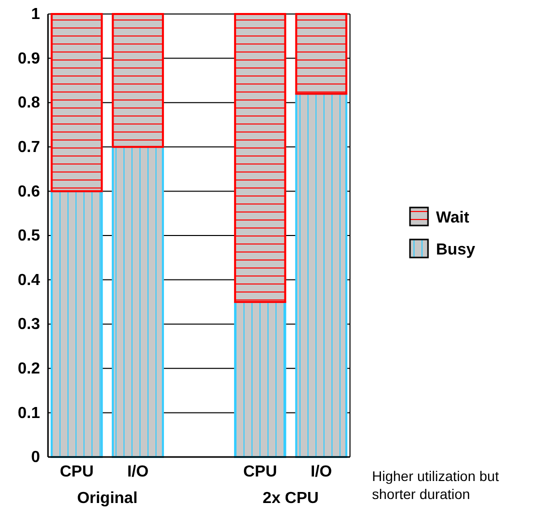  Describe the element at coordinates (29, 413) in the screenshot. I see `y-tick-label: 0.1` at that location.